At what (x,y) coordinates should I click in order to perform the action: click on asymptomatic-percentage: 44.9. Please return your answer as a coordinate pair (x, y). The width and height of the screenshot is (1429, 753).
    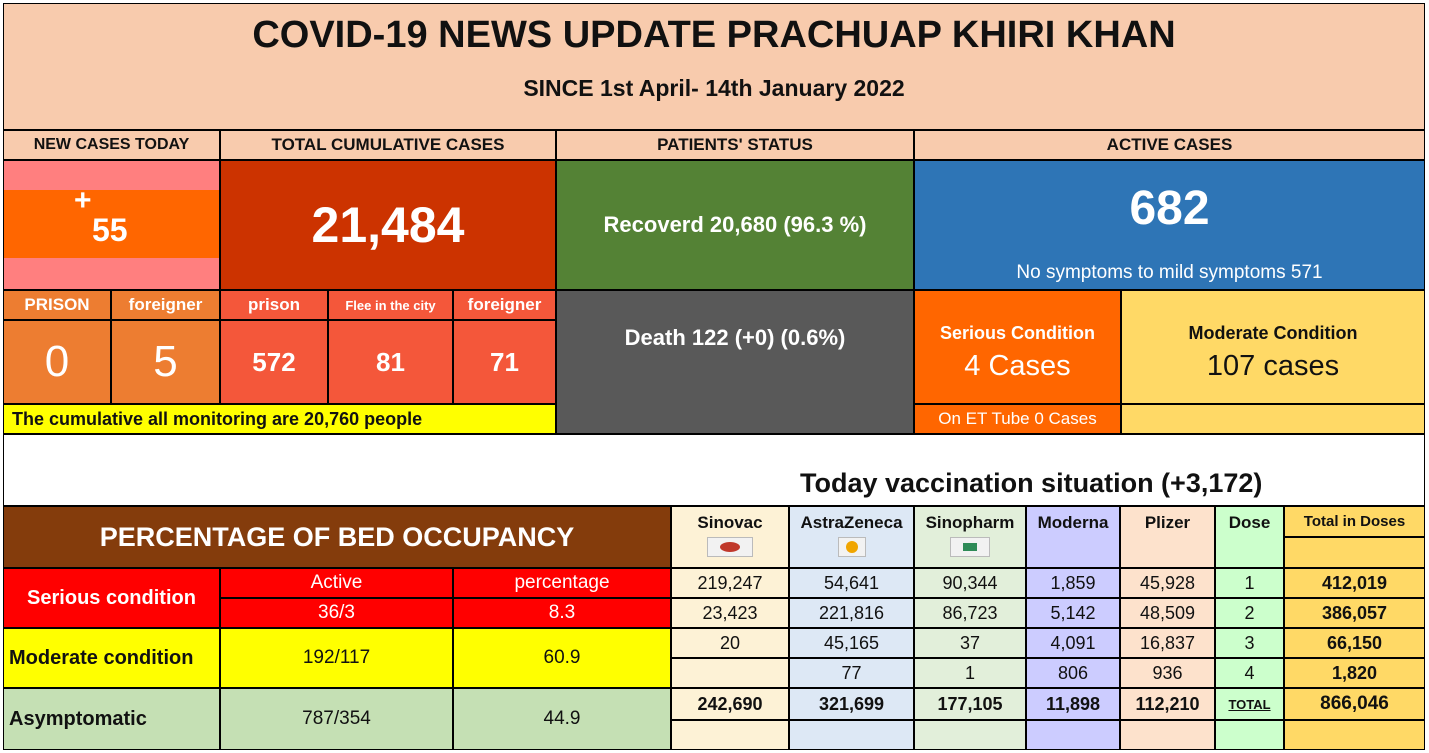
    Looking at the image, I should click on (562, 719).